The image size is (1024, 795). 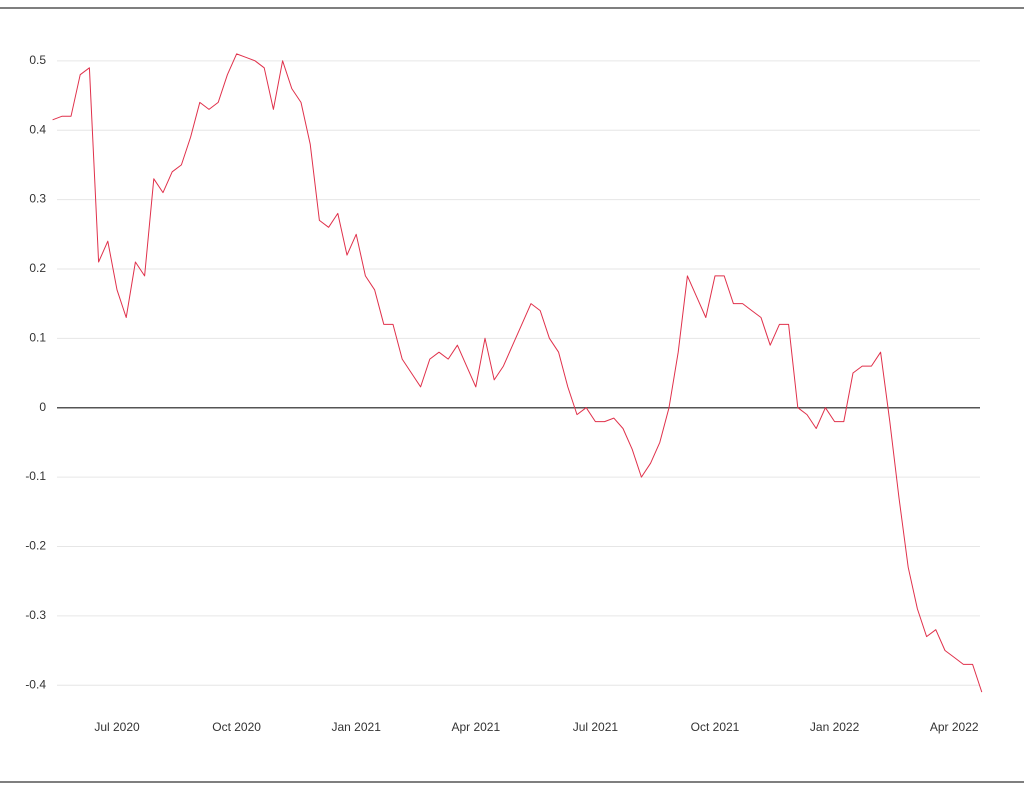 I want to click on x-tick-label: Jan 2021, so click(x=357, y=727).